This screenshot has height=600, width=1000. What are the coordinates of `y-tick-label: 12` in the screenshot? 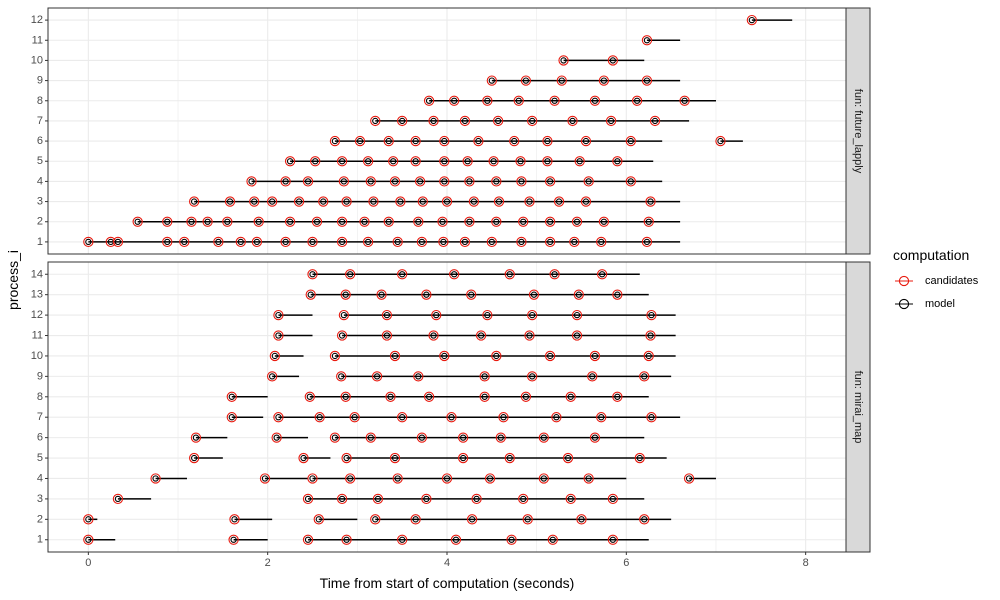 It's located at (37, 20).